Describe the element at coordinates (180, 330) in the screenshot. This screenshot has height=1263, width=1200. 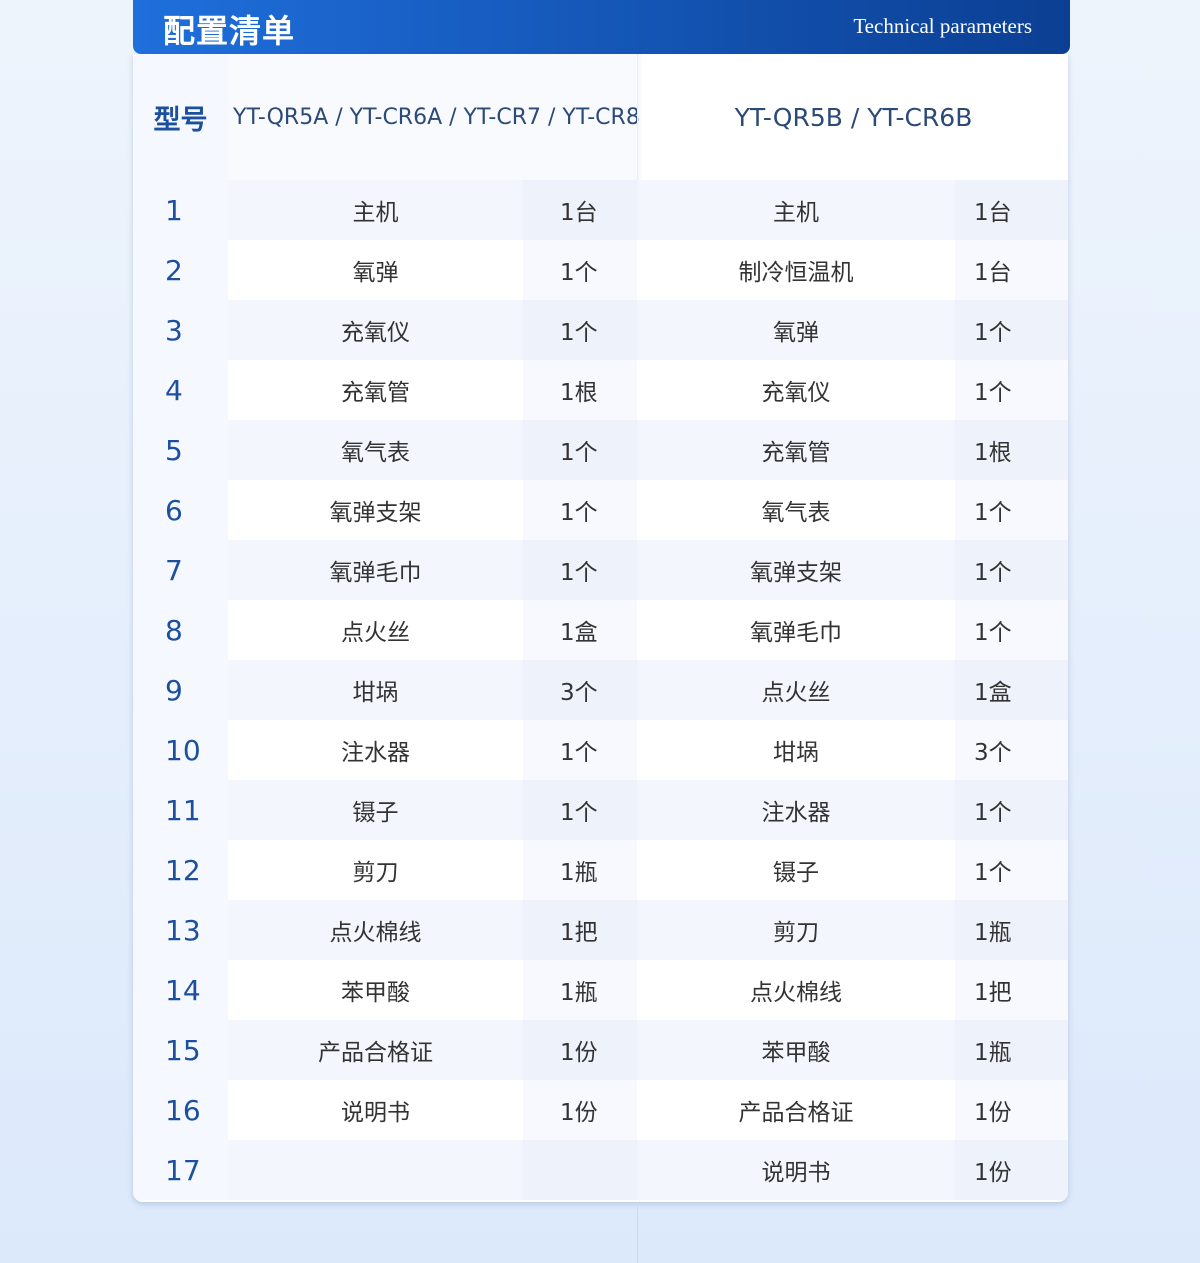
I see `row-number: 3` at that location.